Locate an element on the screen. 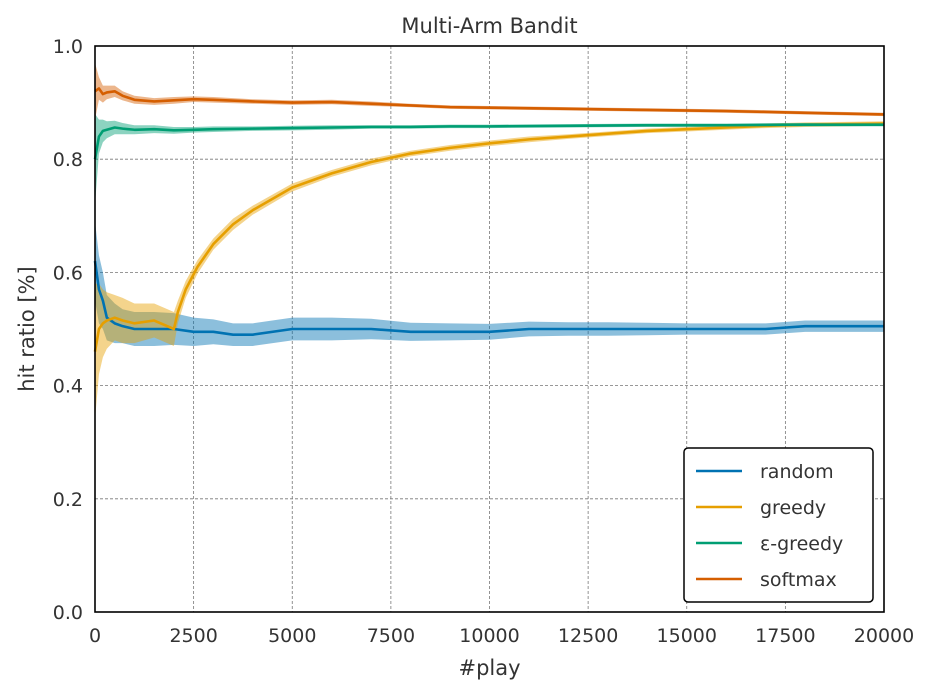 This screenshot has width=936, height=695. chart-title: Multi-Arm Bandit is located at coordinates (489, 26).